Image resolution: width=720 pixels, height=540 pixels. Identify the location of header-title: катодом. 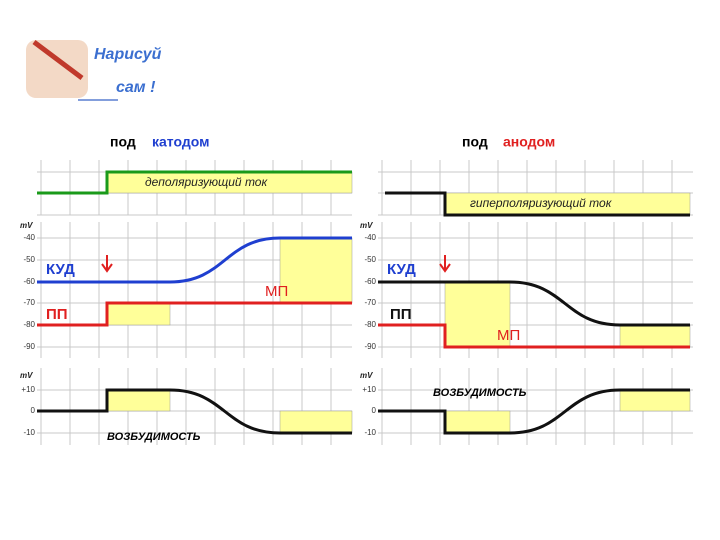
(180, 142).